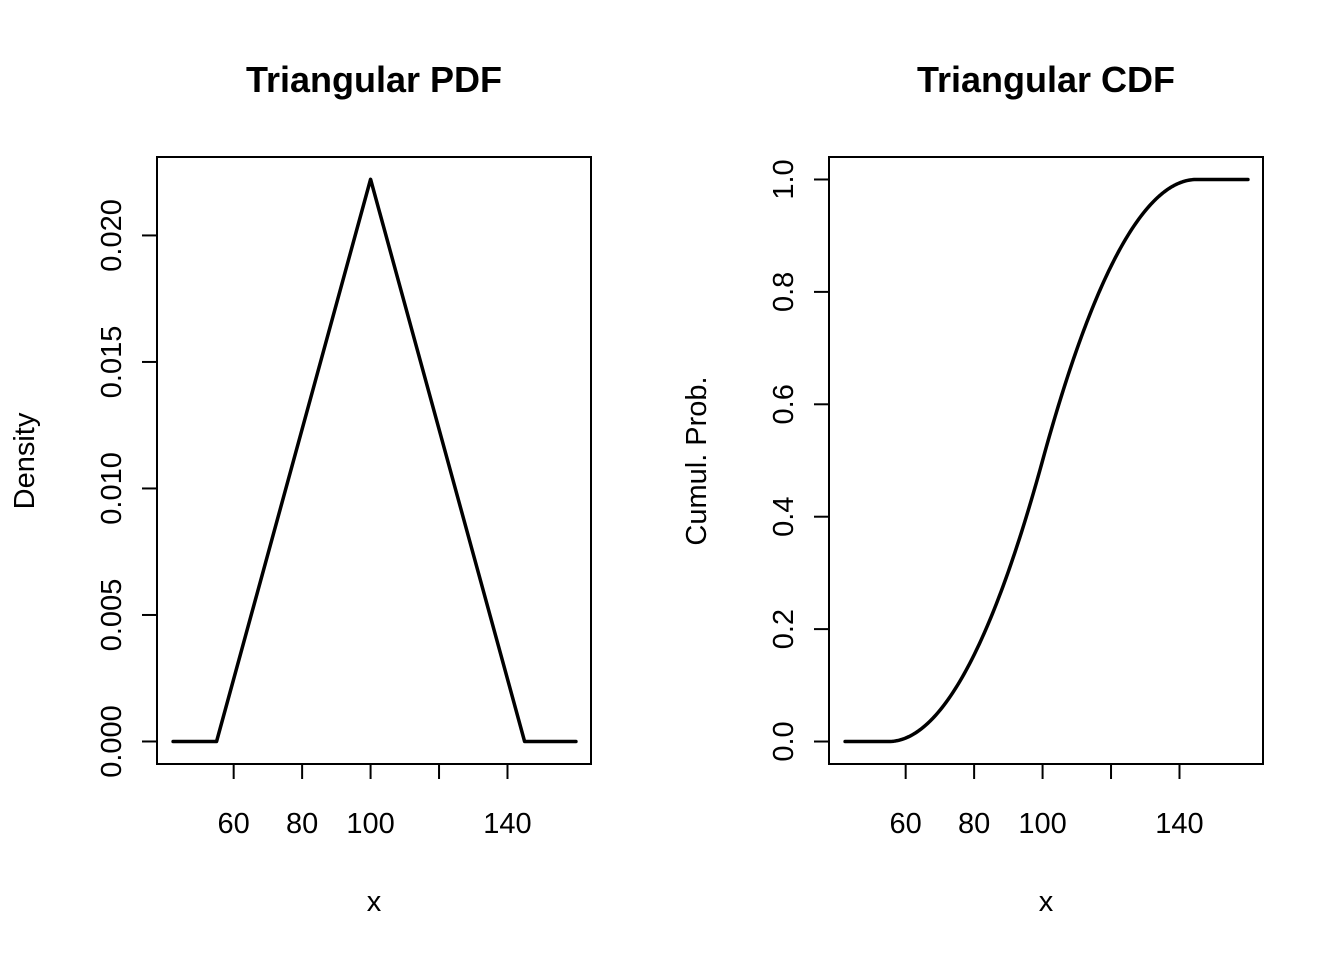 The width and height of the screenshot is (1344, 960). What do you see at coordinates (784, 517) in the screenshot?
I see `cdf-y-tick-label: 0.4` at bounding box center [784, 517].